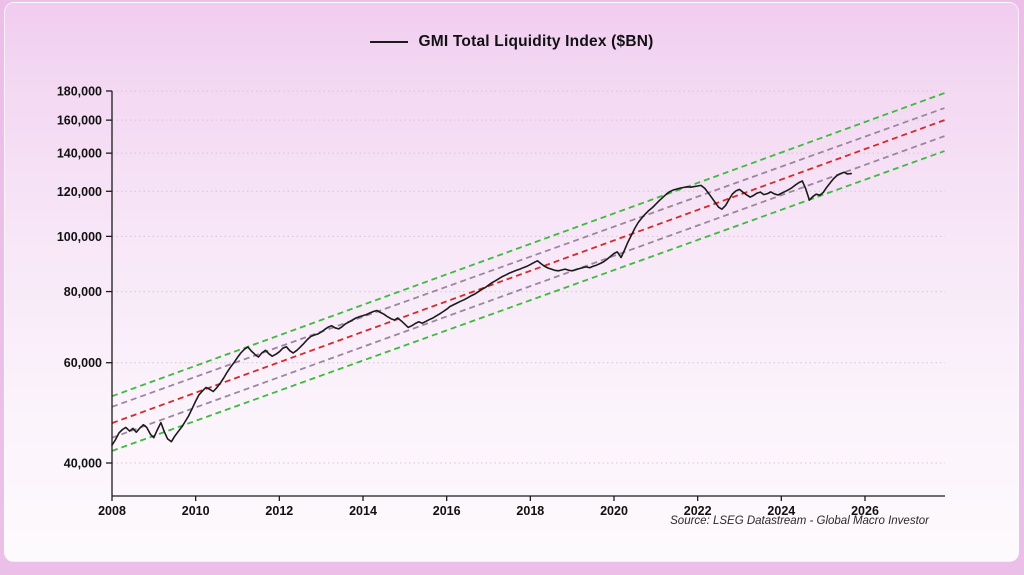 Image resolution: width=1024 pixels, height=575 pixels. Describe the element at coordinates (614, 511) in the screenshot. I see `x-tick-label: 2020` at that location.